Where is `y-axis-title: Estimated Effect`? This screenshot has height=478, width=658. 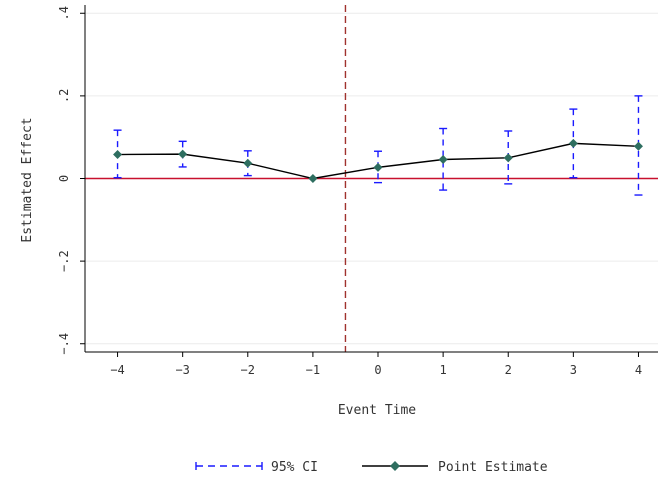 y-axis-title: Estimated Effect is located at coordinates (27, 179).